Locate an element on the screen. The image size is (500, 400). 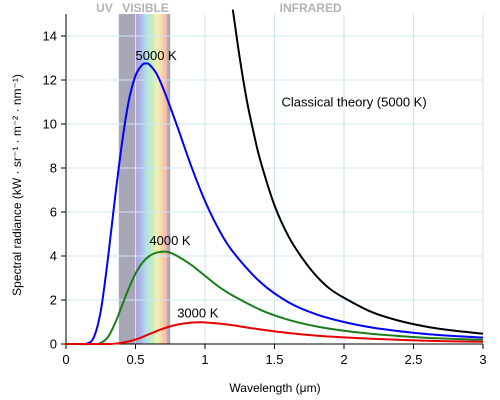
curve-label-classical-theory-5000-k: Classical theory (5000 K) is located at coordinates (353, 101).